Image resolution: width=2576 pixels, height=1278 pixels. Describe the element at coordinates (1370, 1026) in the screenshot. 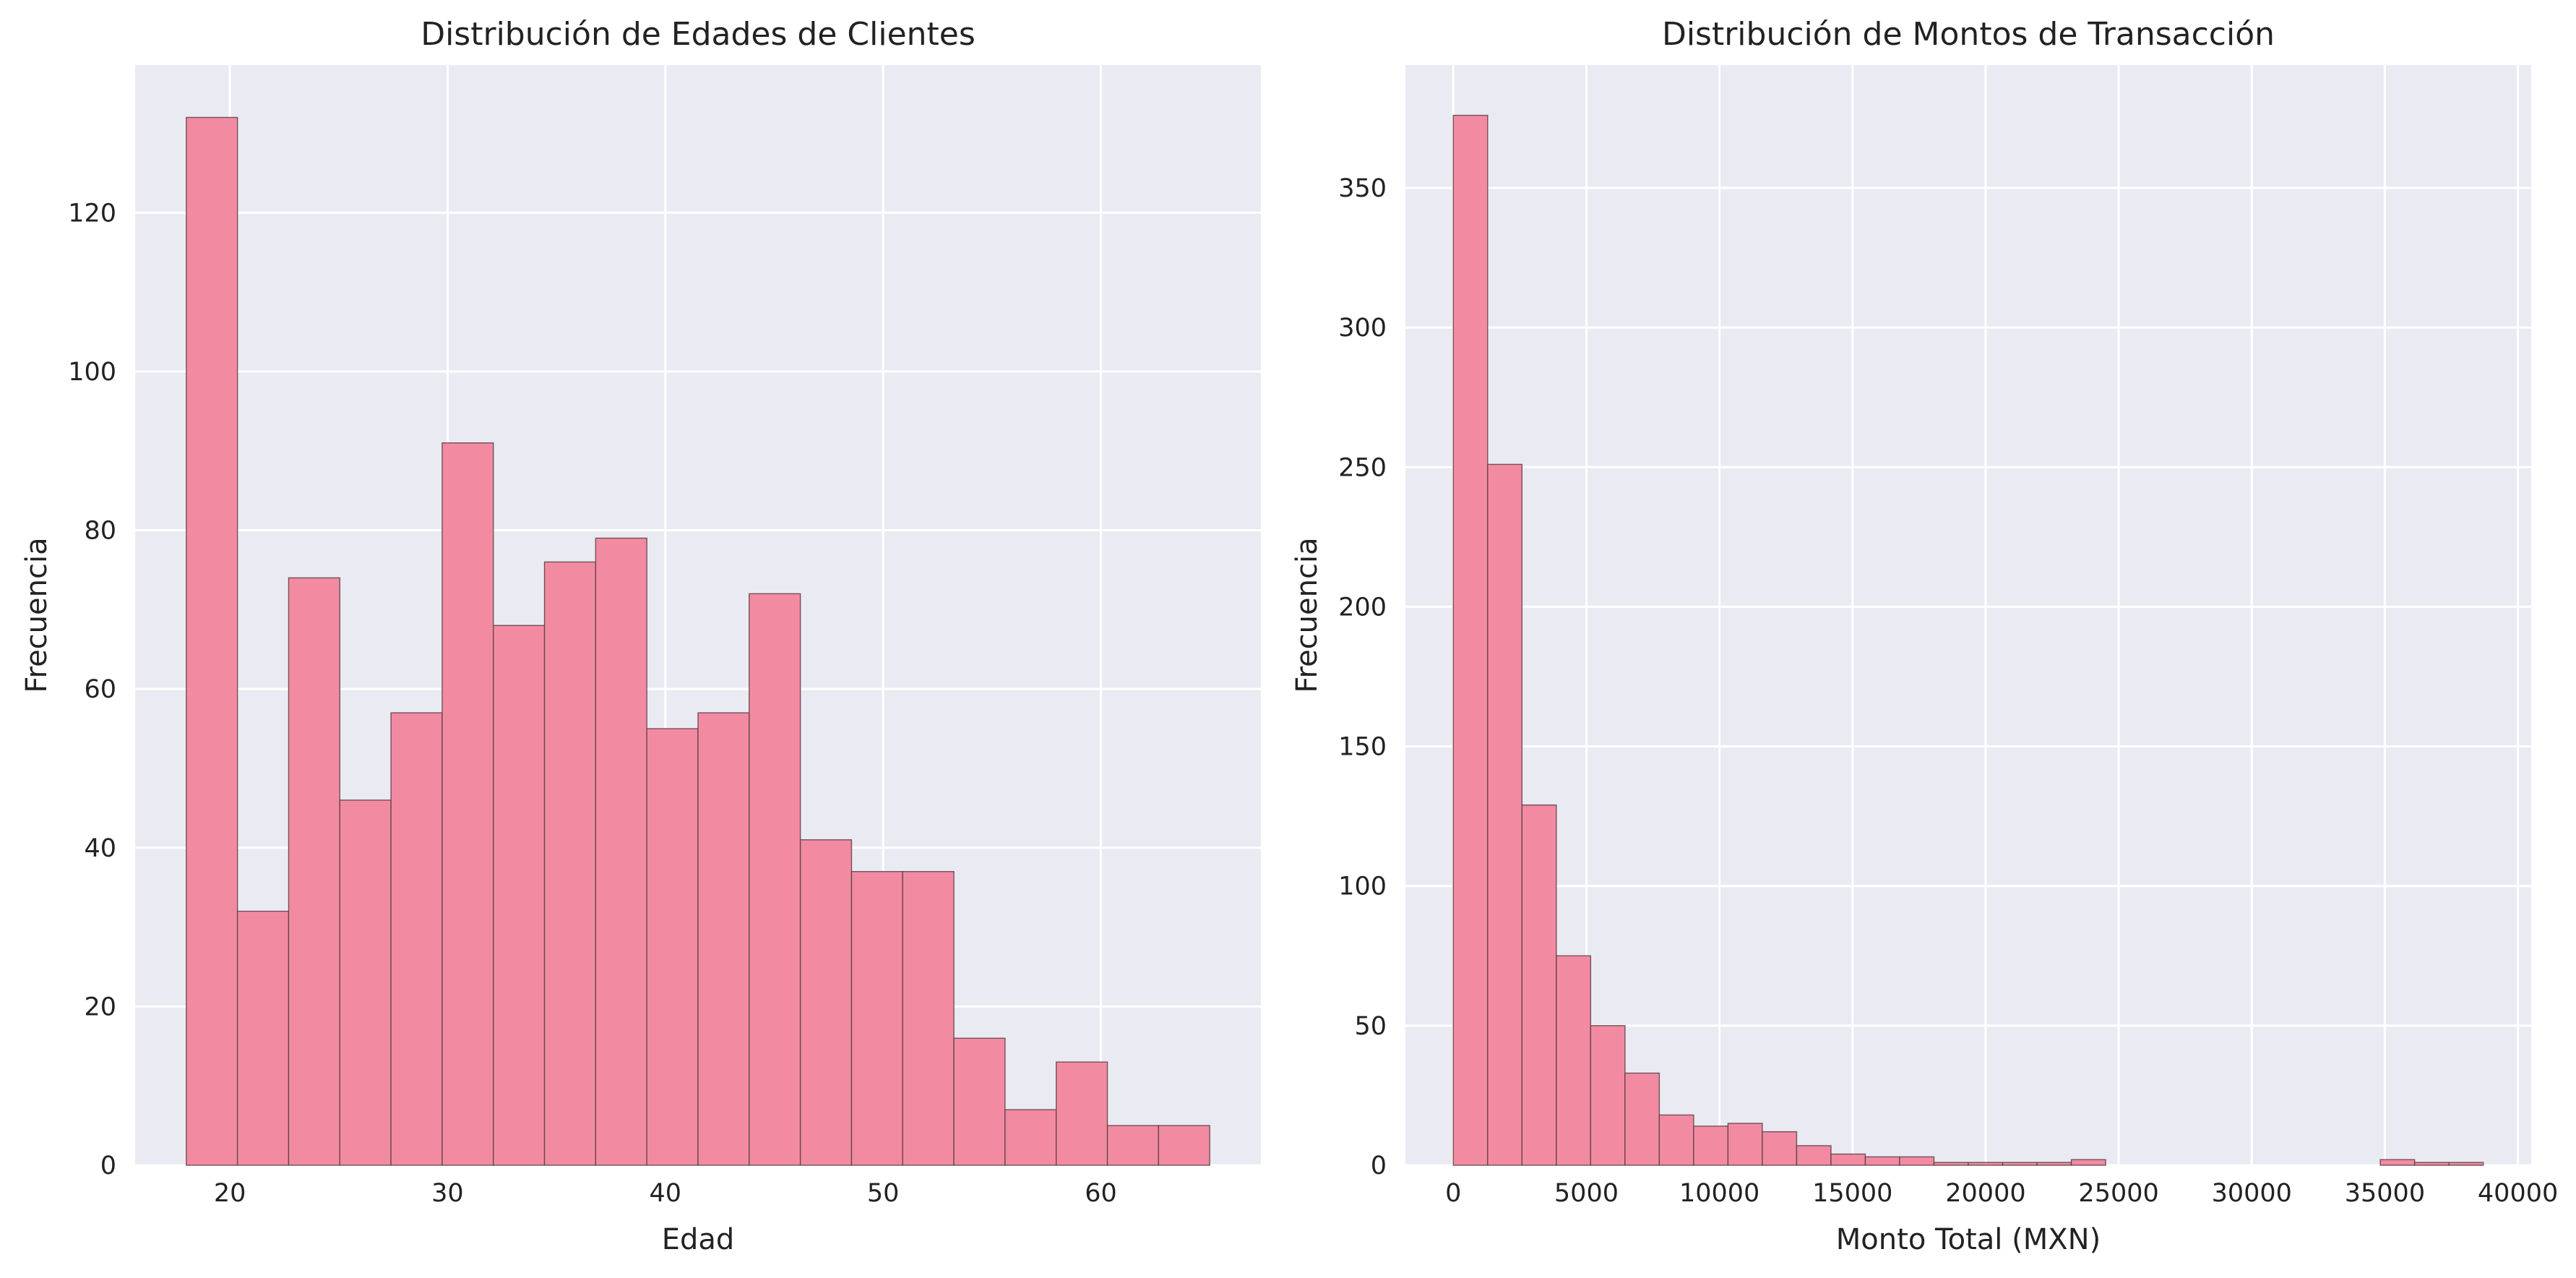

I see `amount-y-tick-label: 50` at that location.